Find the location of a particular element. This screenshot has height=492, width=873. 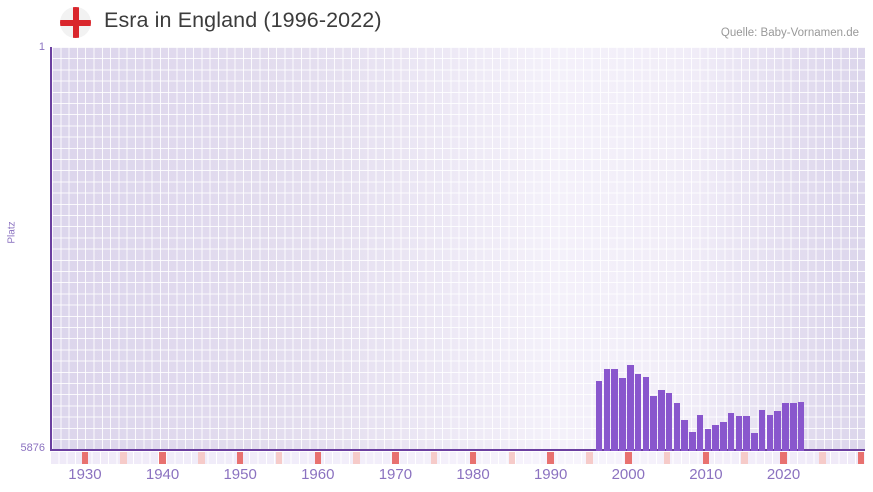

chart-title: Esra in England (1996-2022) is located at coordinates (243, 20).